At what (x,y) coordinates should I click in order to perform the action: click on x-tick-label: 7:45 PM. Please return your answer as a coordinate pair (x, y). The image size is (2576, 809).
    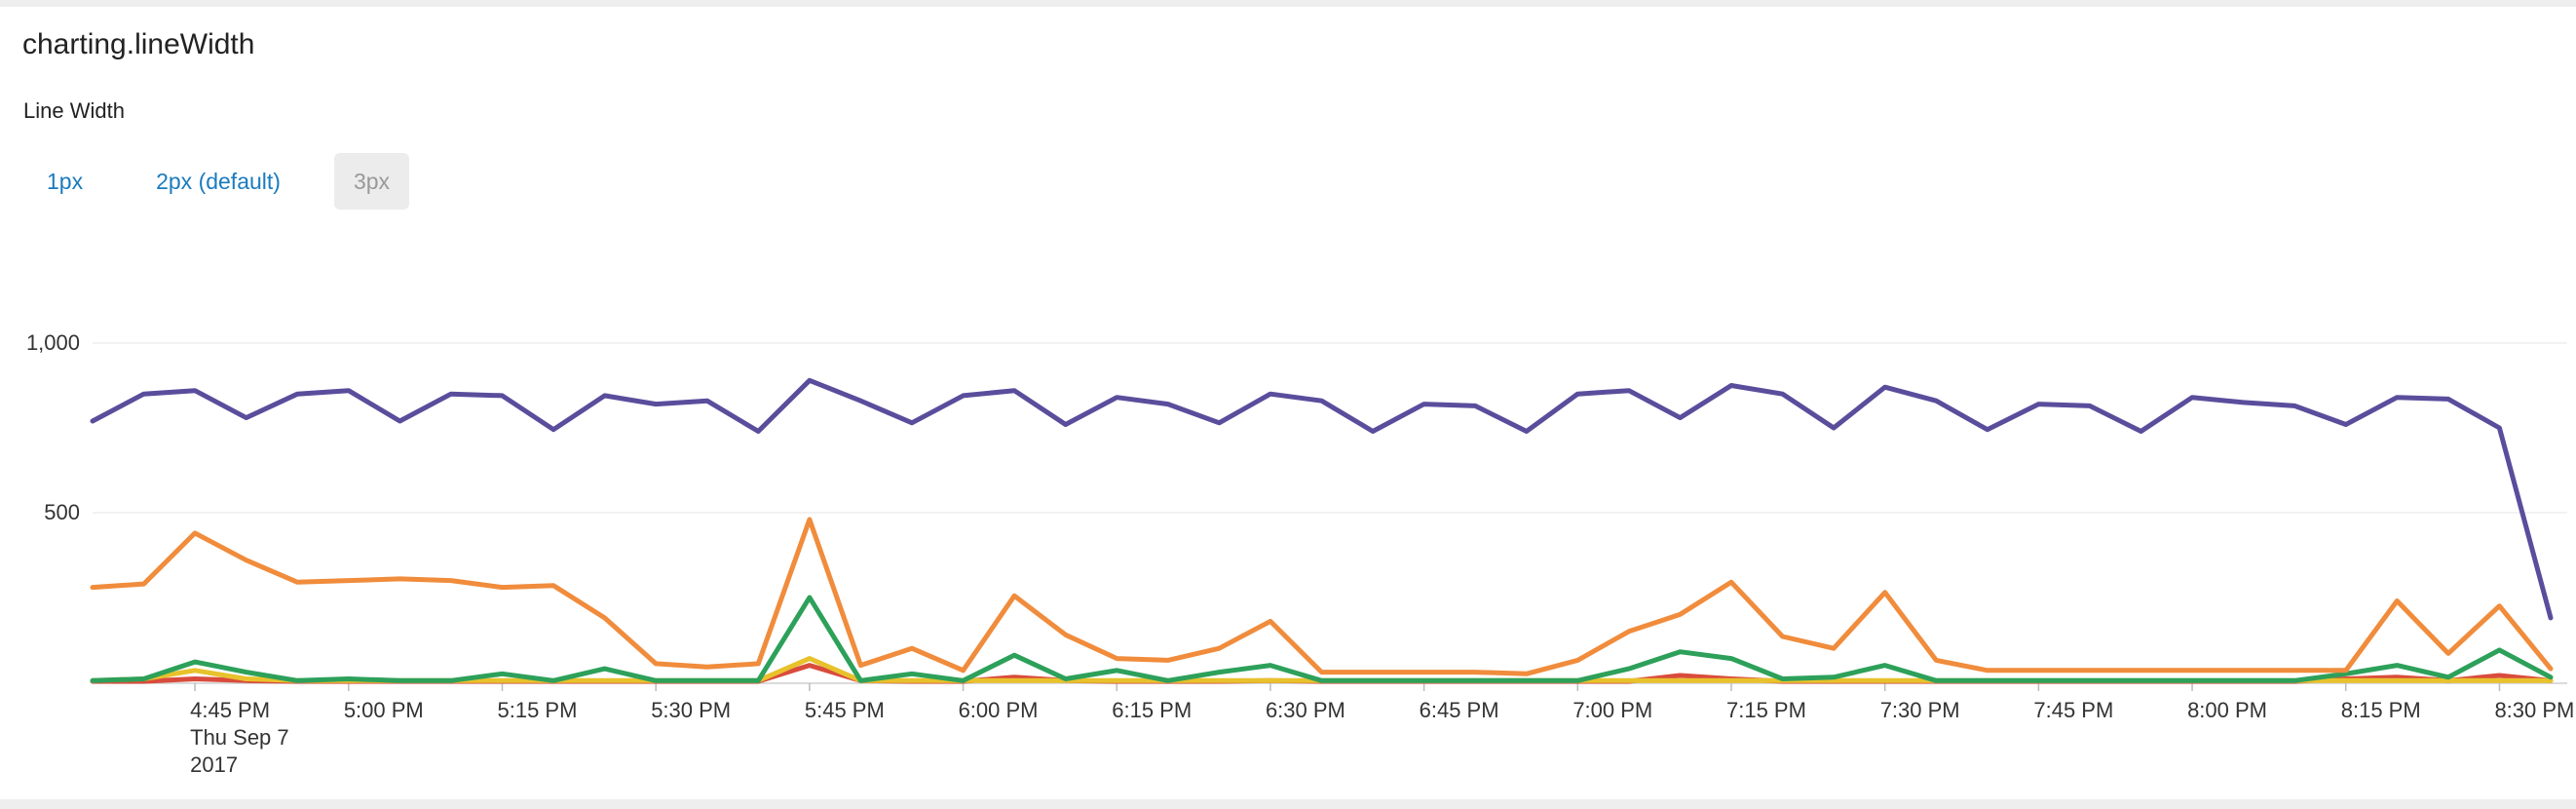
    Looking at the image, I should click on (2073, 710).